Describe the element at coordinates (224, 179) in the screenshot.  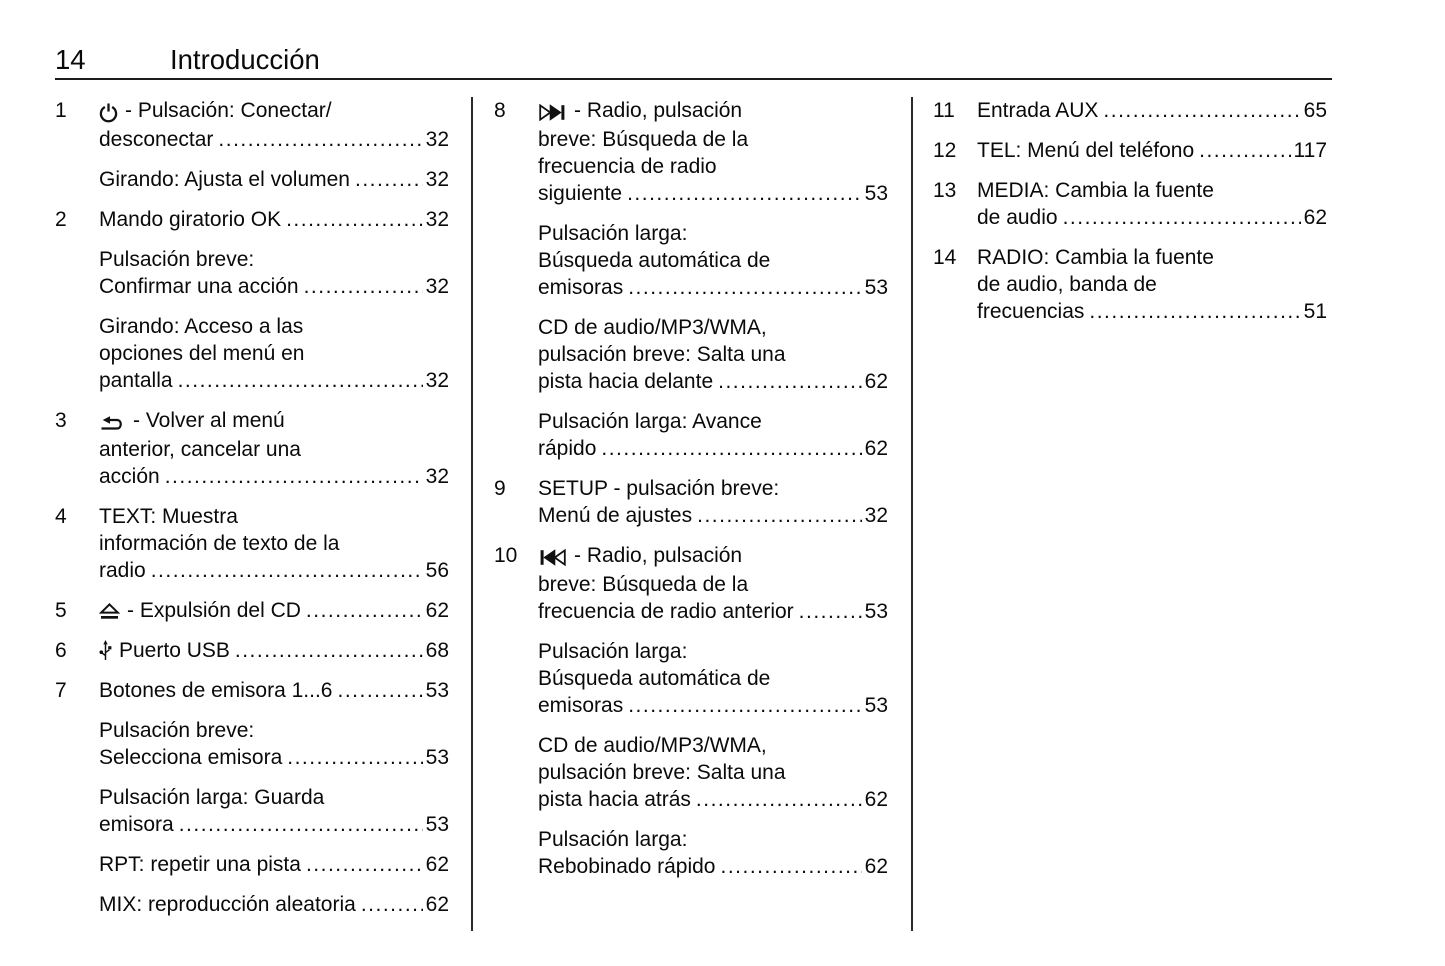
I see `entry-text: Girando: Ajusta el volumen` at that location.